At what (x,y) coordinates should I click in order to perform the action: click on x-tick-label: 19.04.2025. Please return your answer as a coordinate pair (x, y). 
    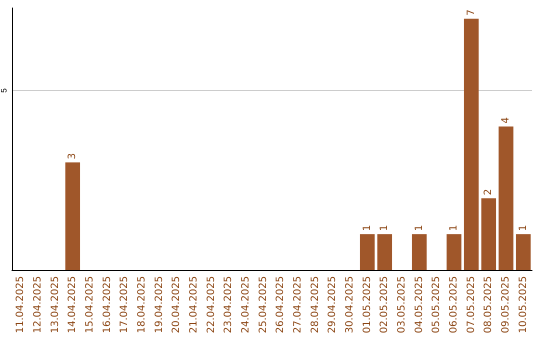
    Looking at the image, I should click on (159, 305).